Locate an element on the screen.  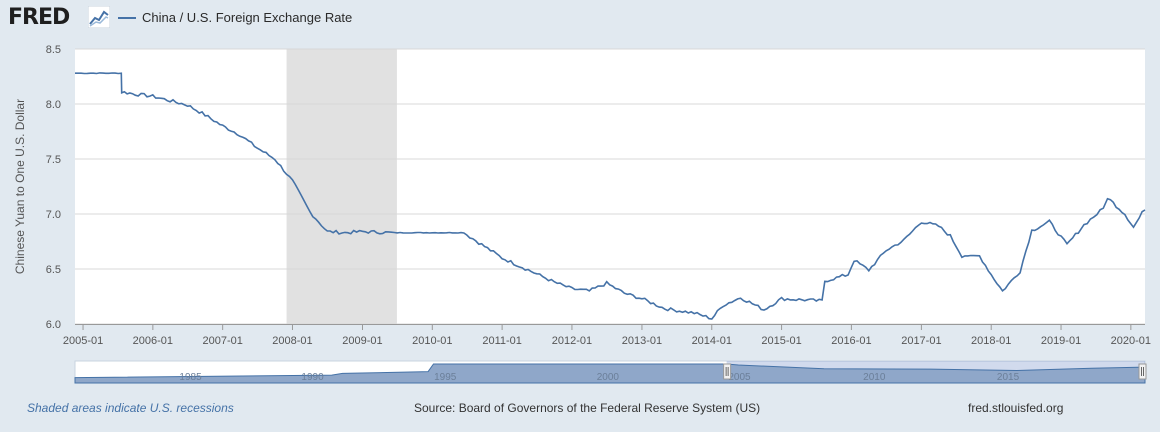
x-tick-label: 2005-01 is located at coordinates (83, 341).